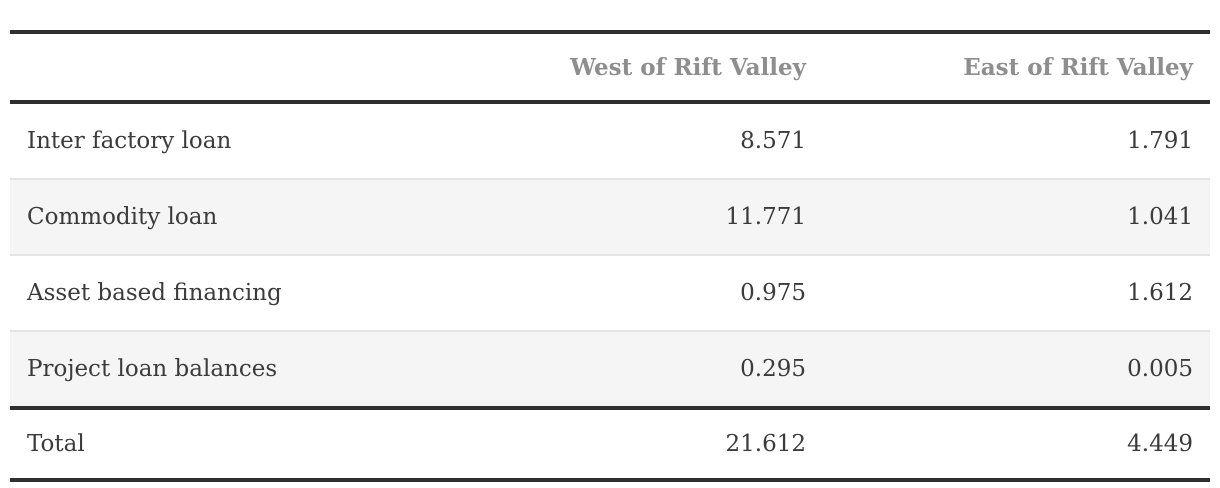  Describe the element at coordinates (1016, 443) in the screenshot. I see `total-cell-east: 4.449` at that location.